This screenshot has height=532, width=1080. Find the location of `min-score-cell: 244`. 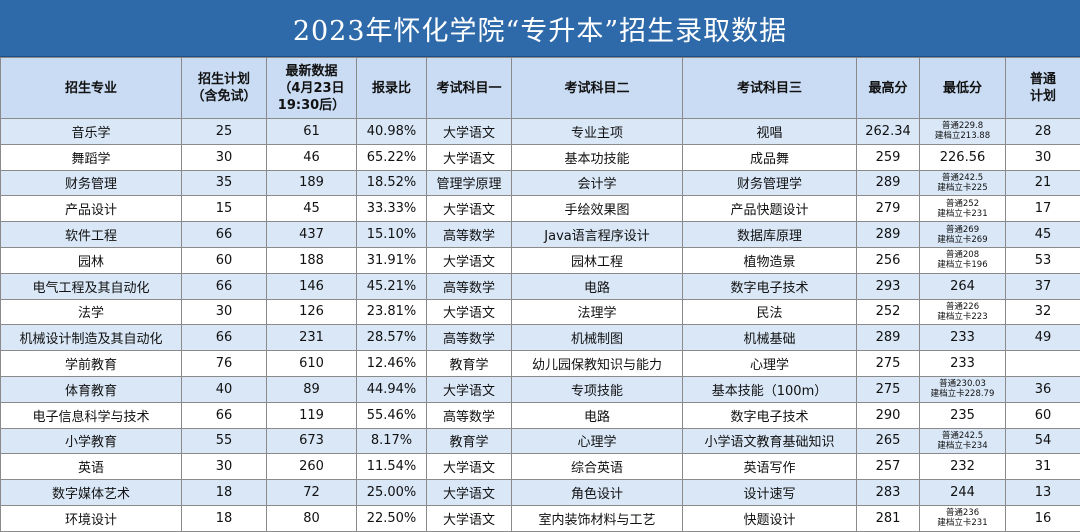

min-score-cell: 244 is located at coordinates (962, 492).